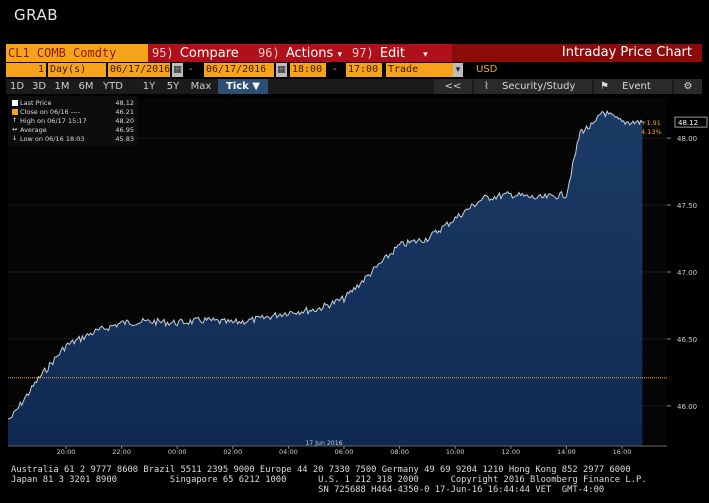 Image resolution: width=709 pixels, height=503 pixels. Describe the element at coordinates (46, 112) in the screenshot. I see `legend-close: Close on 06/16 ----` at that location.